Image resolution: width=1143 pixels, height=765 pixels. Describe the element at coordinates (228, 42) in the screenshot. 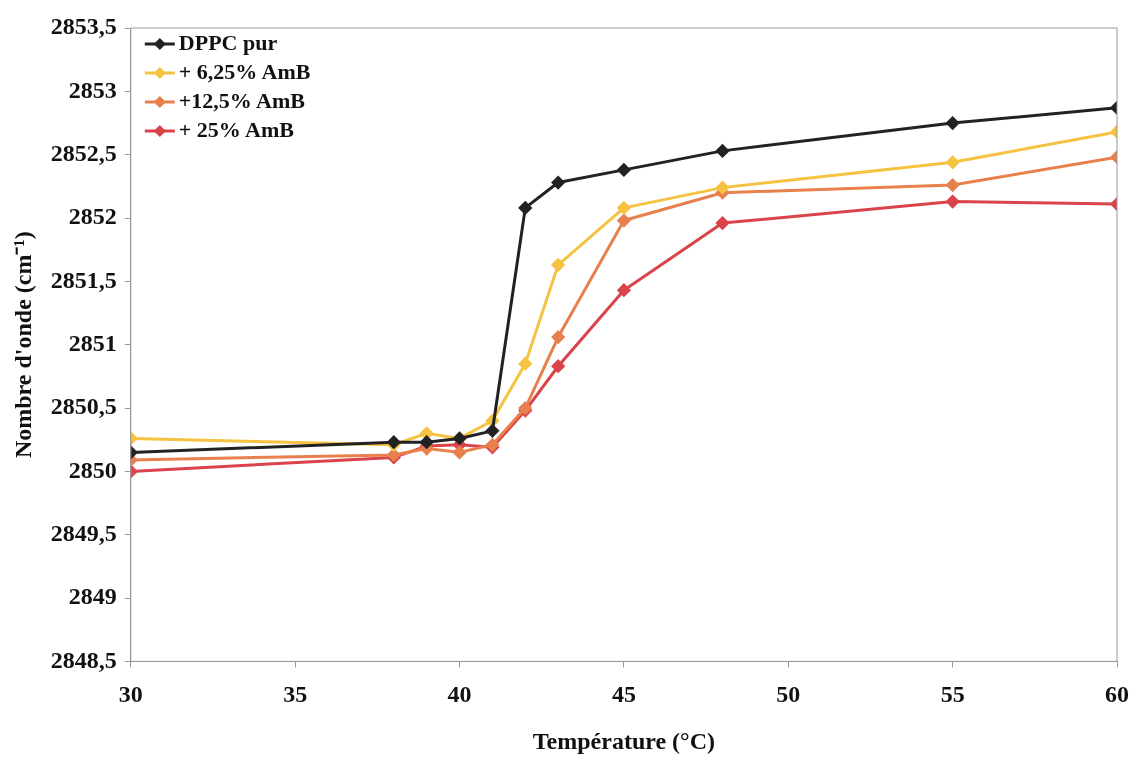

I see `legend-label: DPPC pur` at that location.